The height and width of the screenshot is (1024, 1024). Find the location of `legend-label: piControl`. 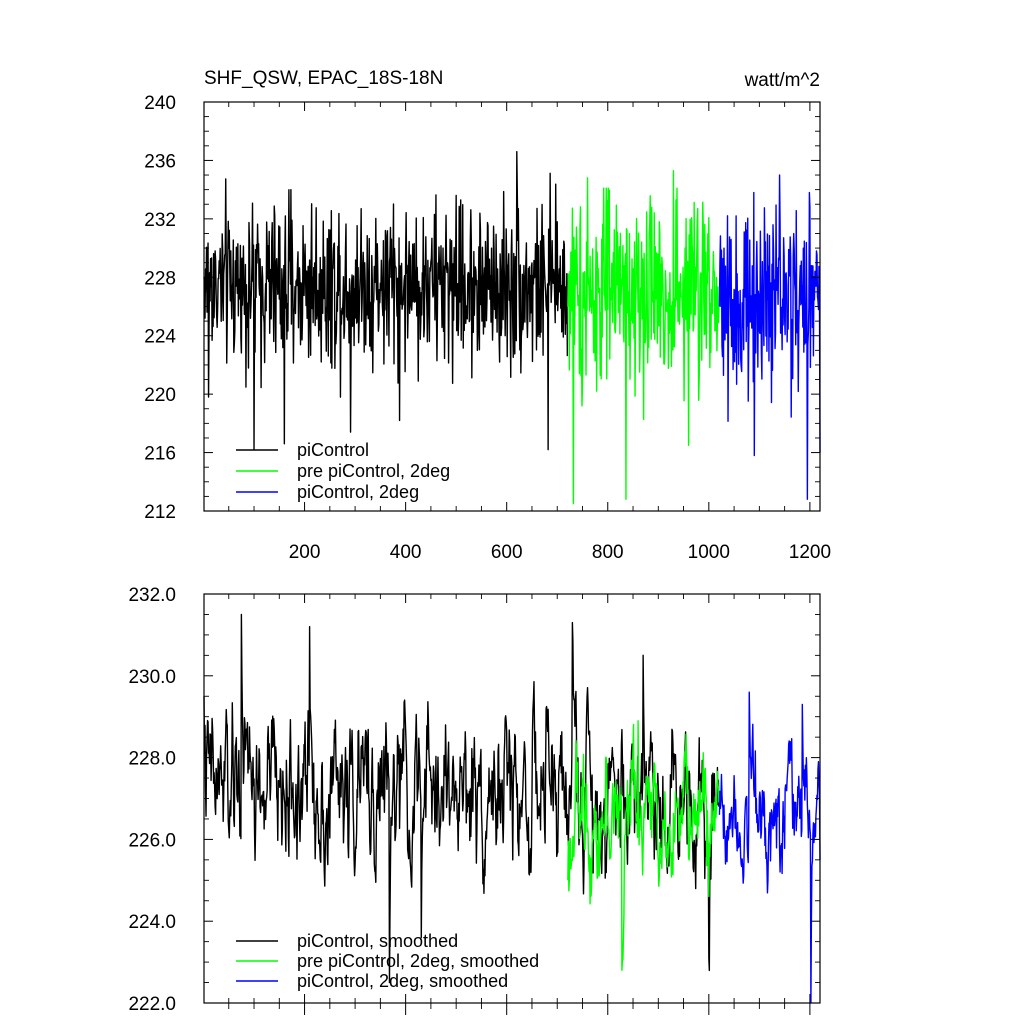

legend-label: piControl is located at coordinates (333, 450).